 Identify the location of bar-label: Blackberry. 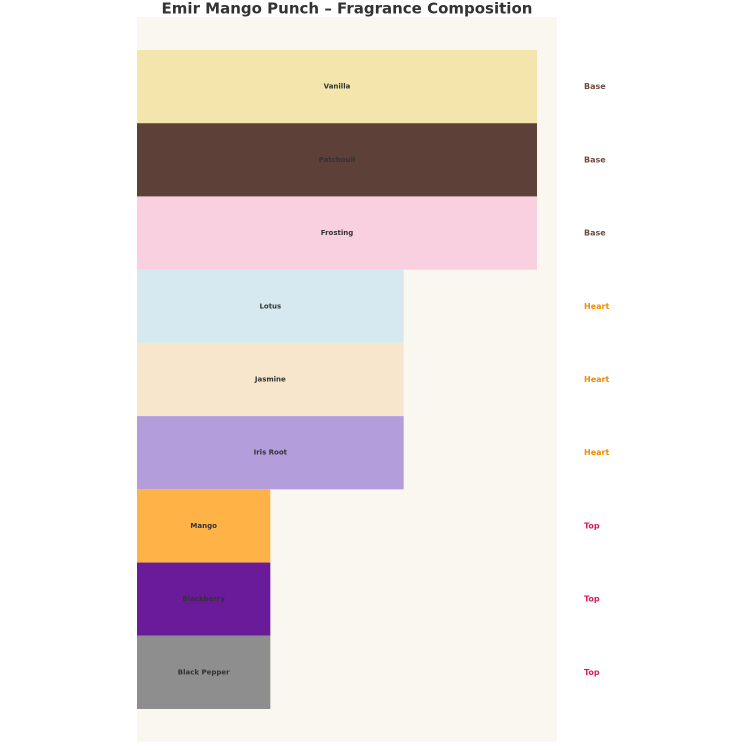
(203, 599).